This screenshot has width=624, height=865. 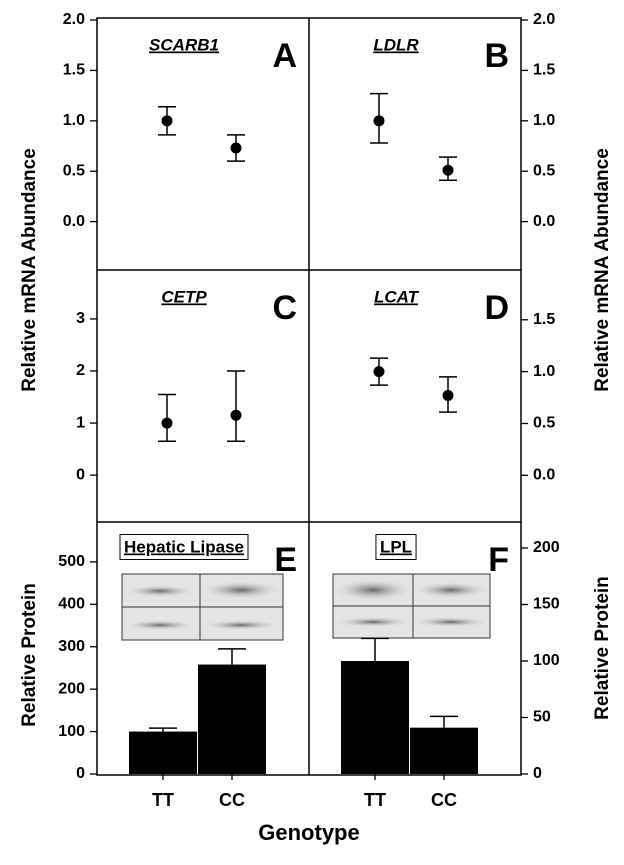 I want to click on y-tick-label: 150, so click(x=546, y=604).